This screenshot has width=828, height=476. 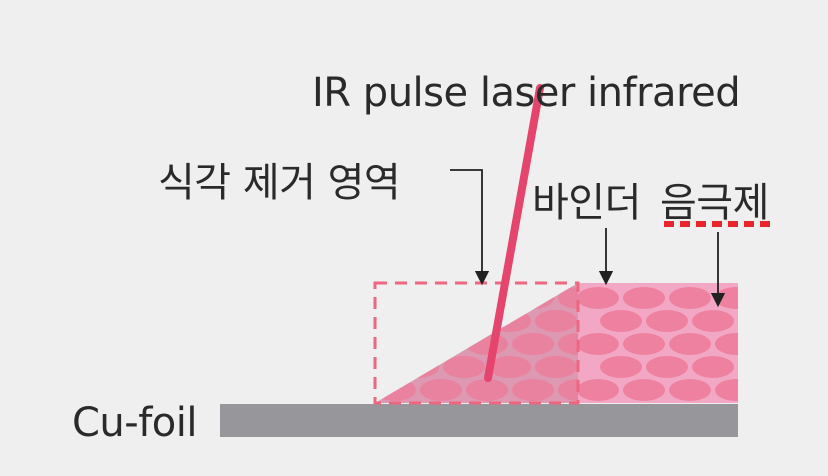 What do you see at coordinates (470, 227) in the screenshot?
I see `etch-region-arrow` at bounding box center [470, 227].